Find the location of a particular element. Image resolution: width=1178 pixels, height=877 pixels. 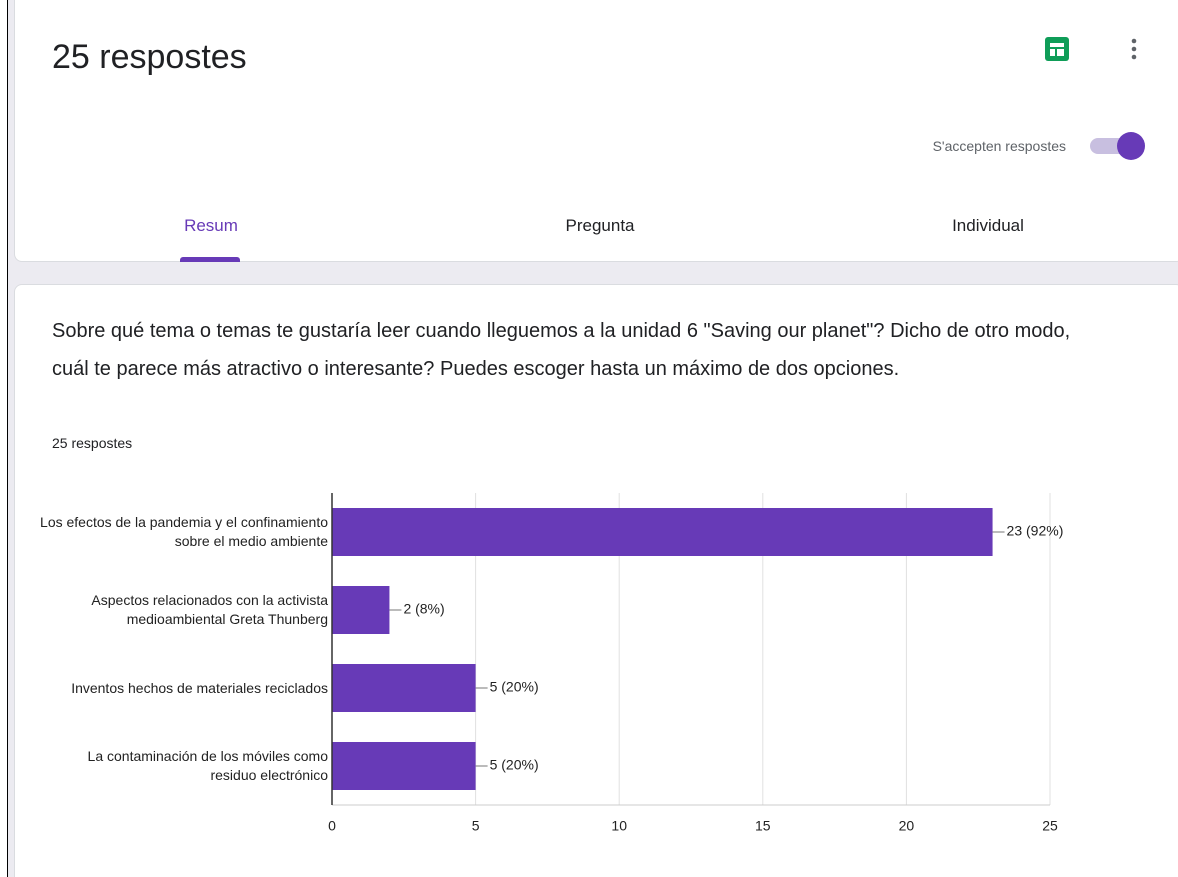

more-menu is located at coordinates (1134, 50).